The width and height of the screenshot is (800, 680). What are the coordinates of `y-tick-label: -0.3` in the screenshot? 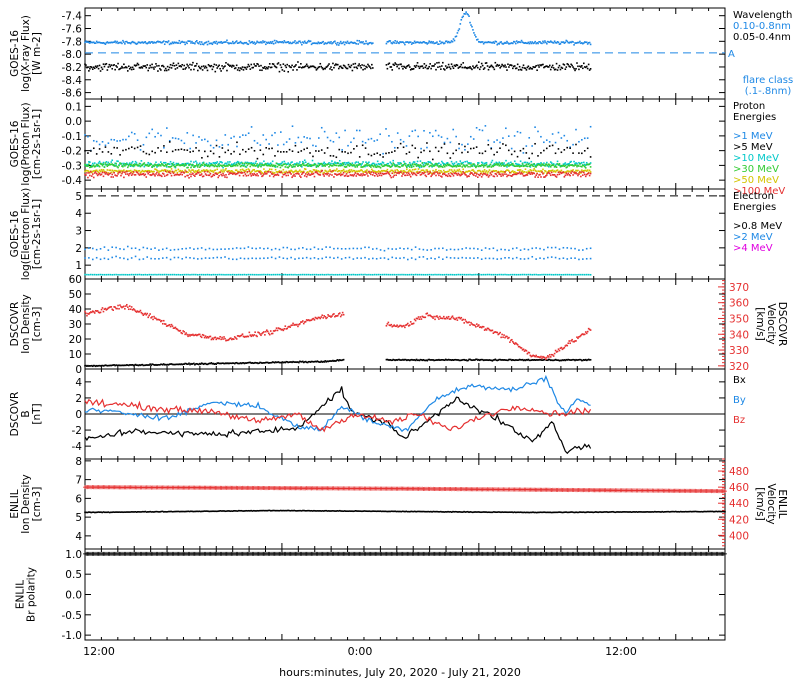 It's located at (72, 166).